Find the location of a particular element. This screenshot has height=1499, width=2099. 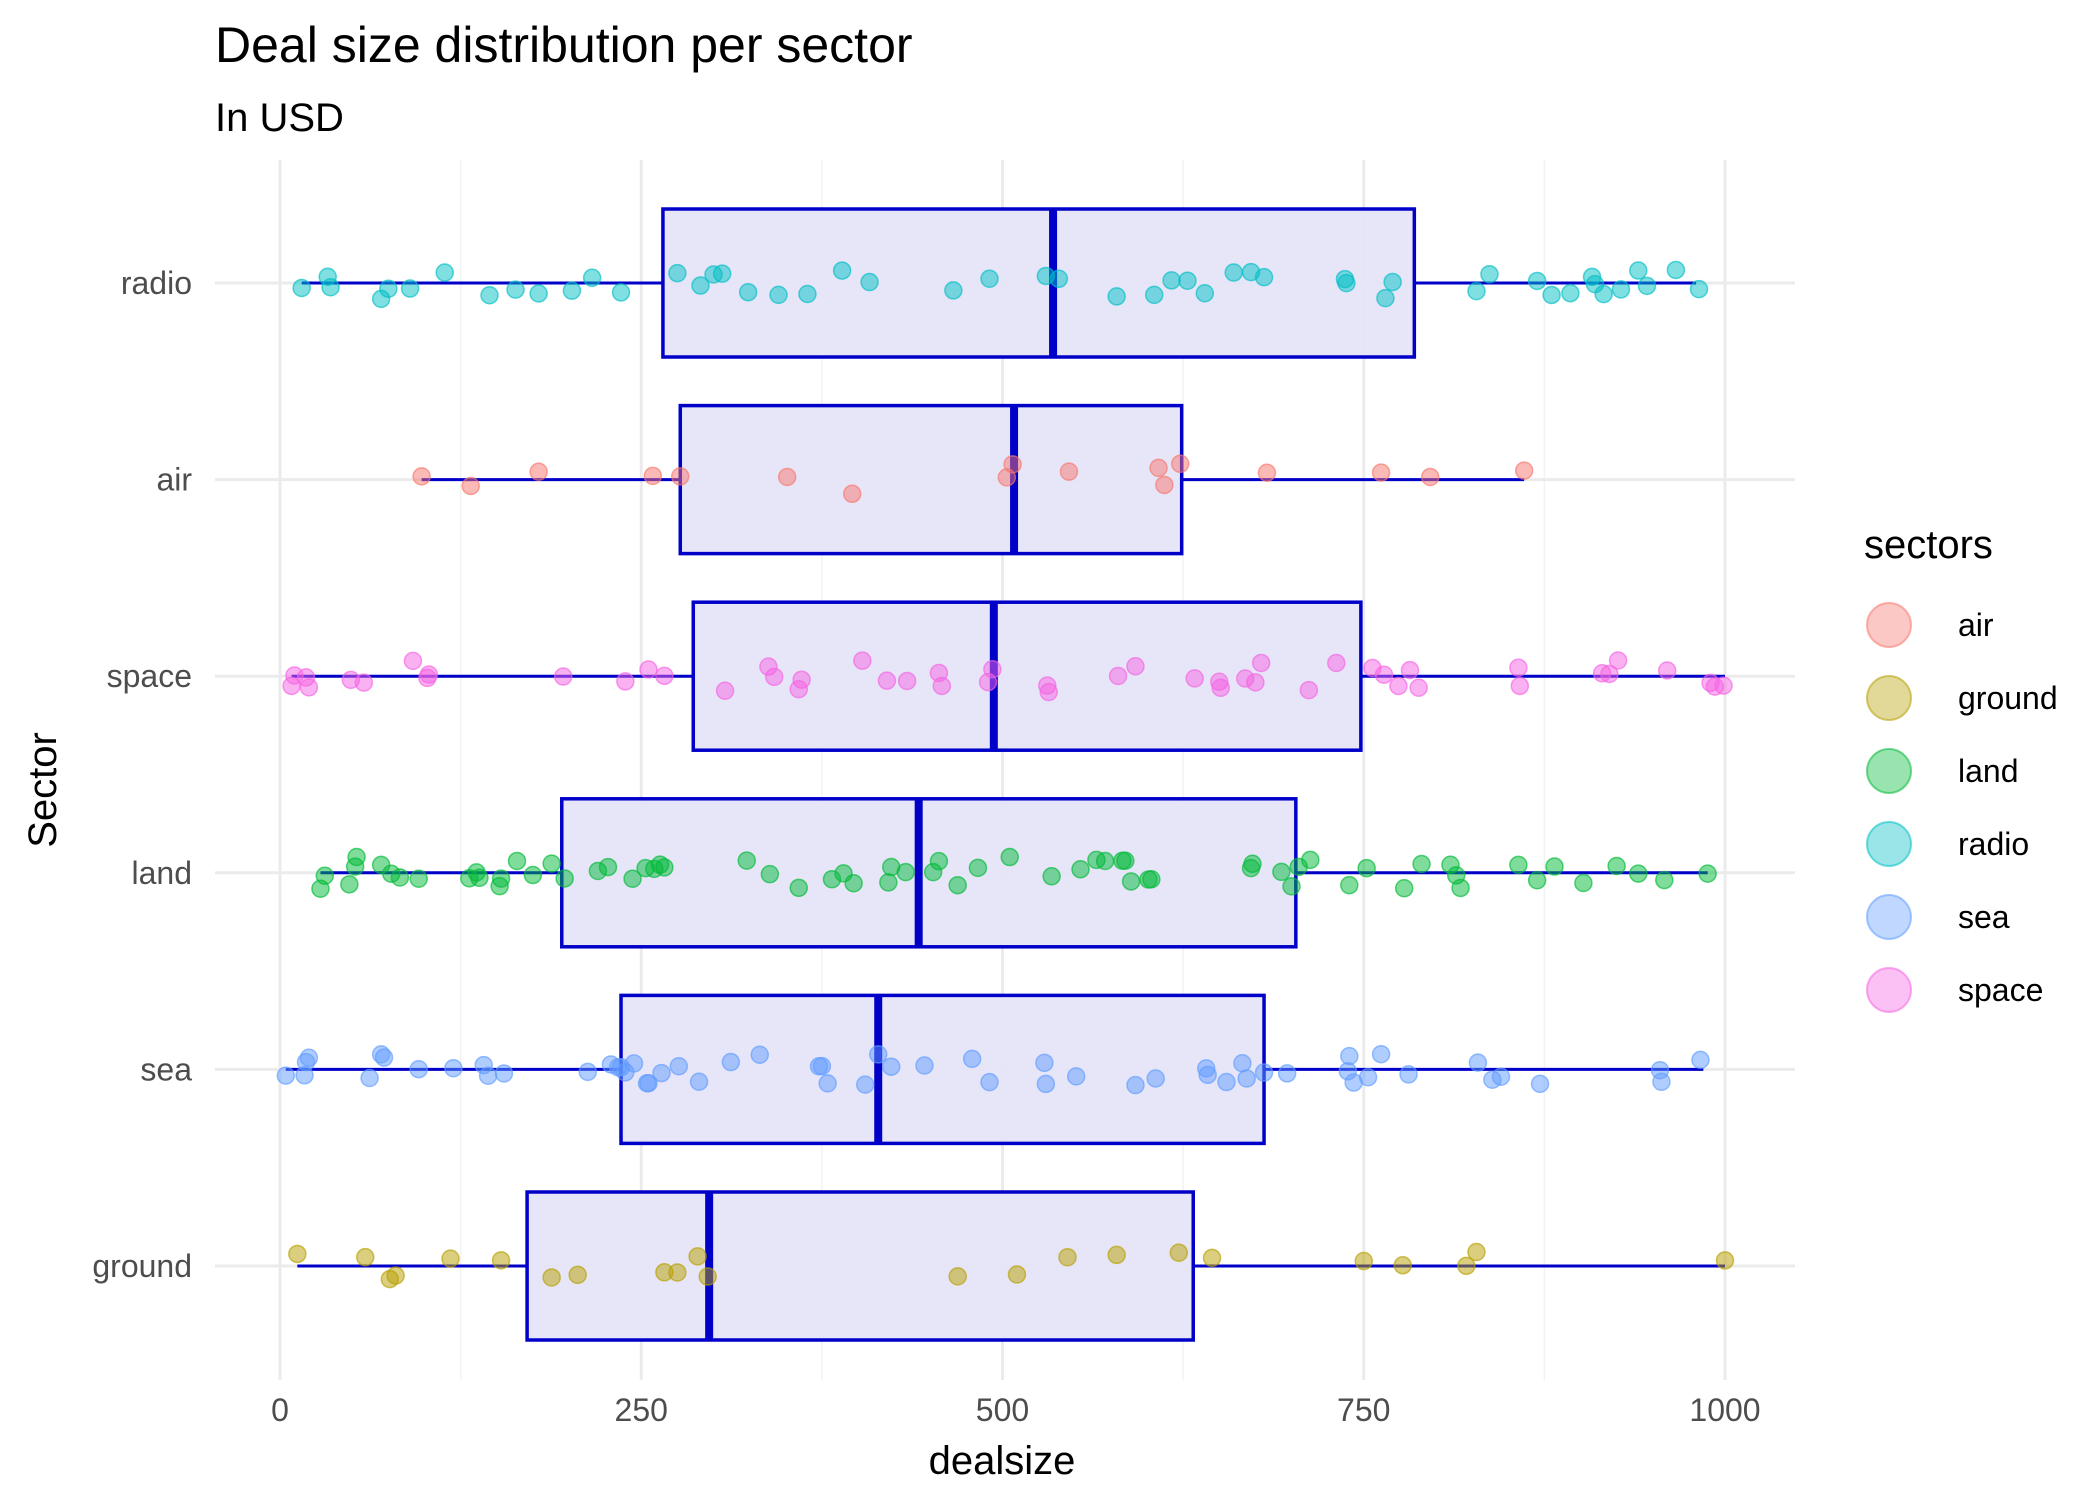

y-tick-label: radio is located at coordinates (156, 283).